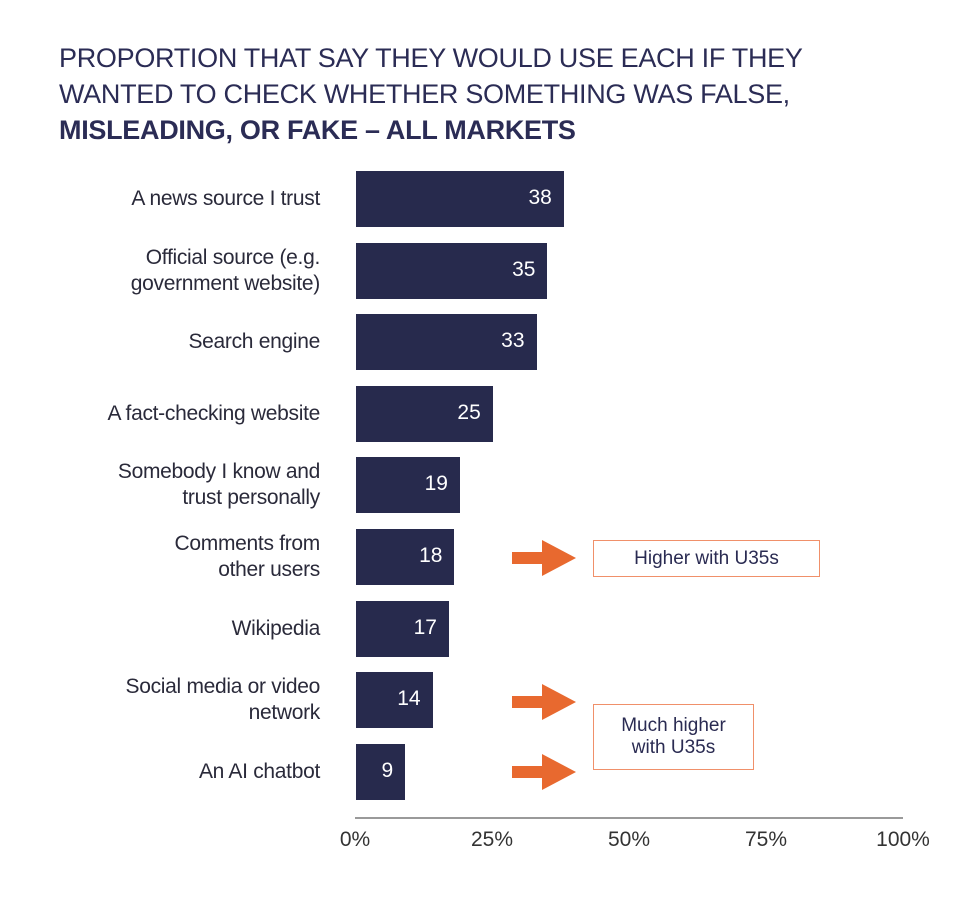  I want to click on category-label-line: An AI chatbot, so click(259, 771).